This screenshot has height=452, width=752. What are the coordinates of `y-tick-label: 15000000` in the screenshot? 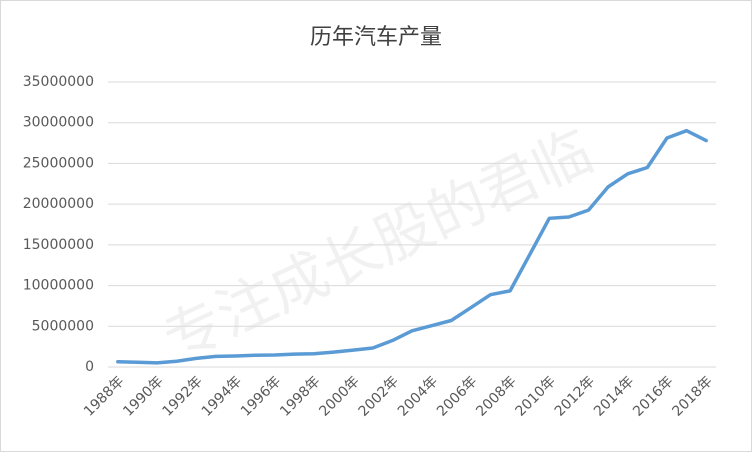 It's located at (58, 245).